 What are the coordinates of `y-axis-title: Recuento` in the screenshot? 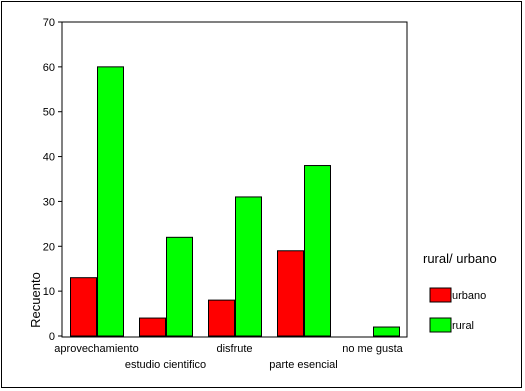 It's located at (35, 300).